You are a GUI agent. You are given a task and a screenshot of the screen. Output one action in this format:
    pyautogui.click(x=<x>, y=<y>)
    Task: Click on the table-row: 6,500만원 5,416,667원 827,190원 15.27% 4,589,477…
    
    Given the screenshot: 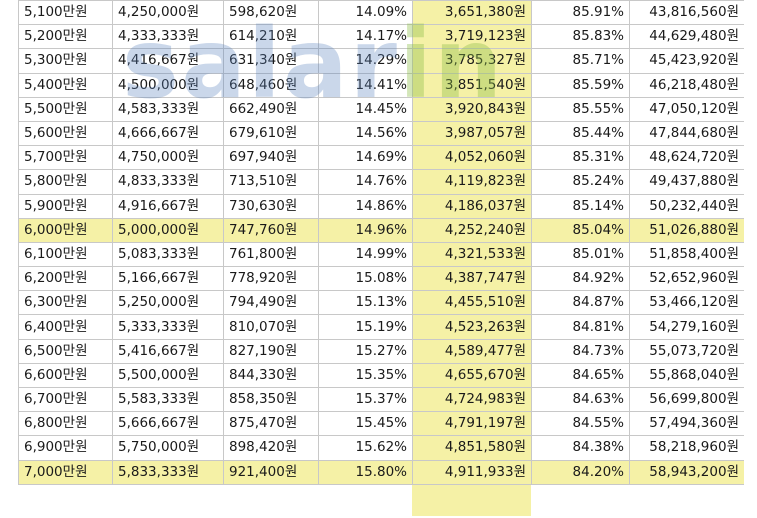 What is the action you would take?
    pyautogui.click(x=381, y=351)
    